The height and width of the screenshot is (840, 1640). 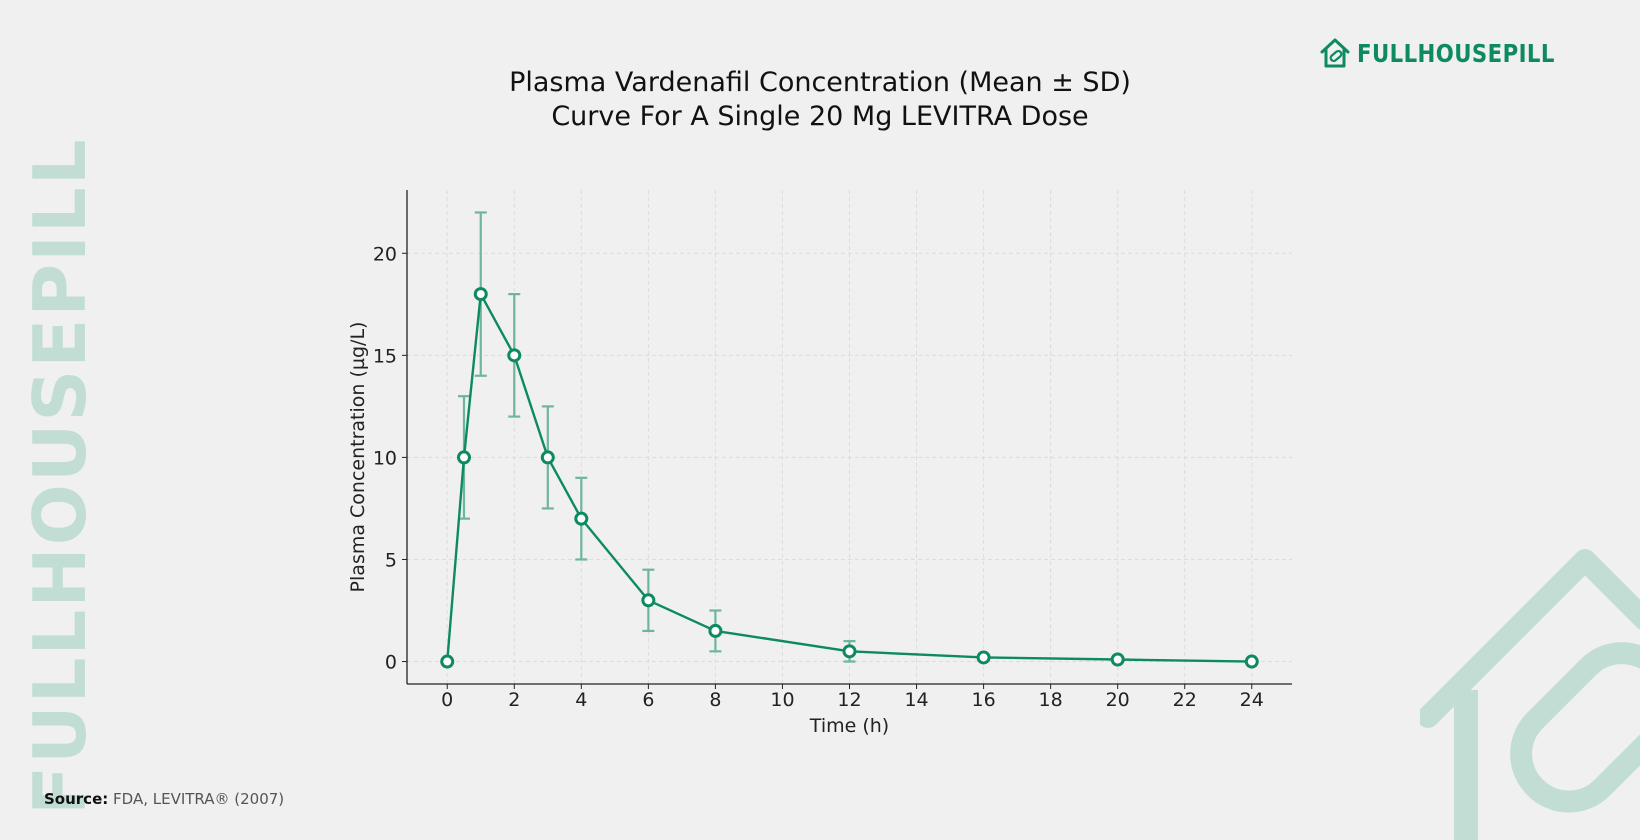 I want to click on x-tick-label: 2, so click(x=514, y=700).